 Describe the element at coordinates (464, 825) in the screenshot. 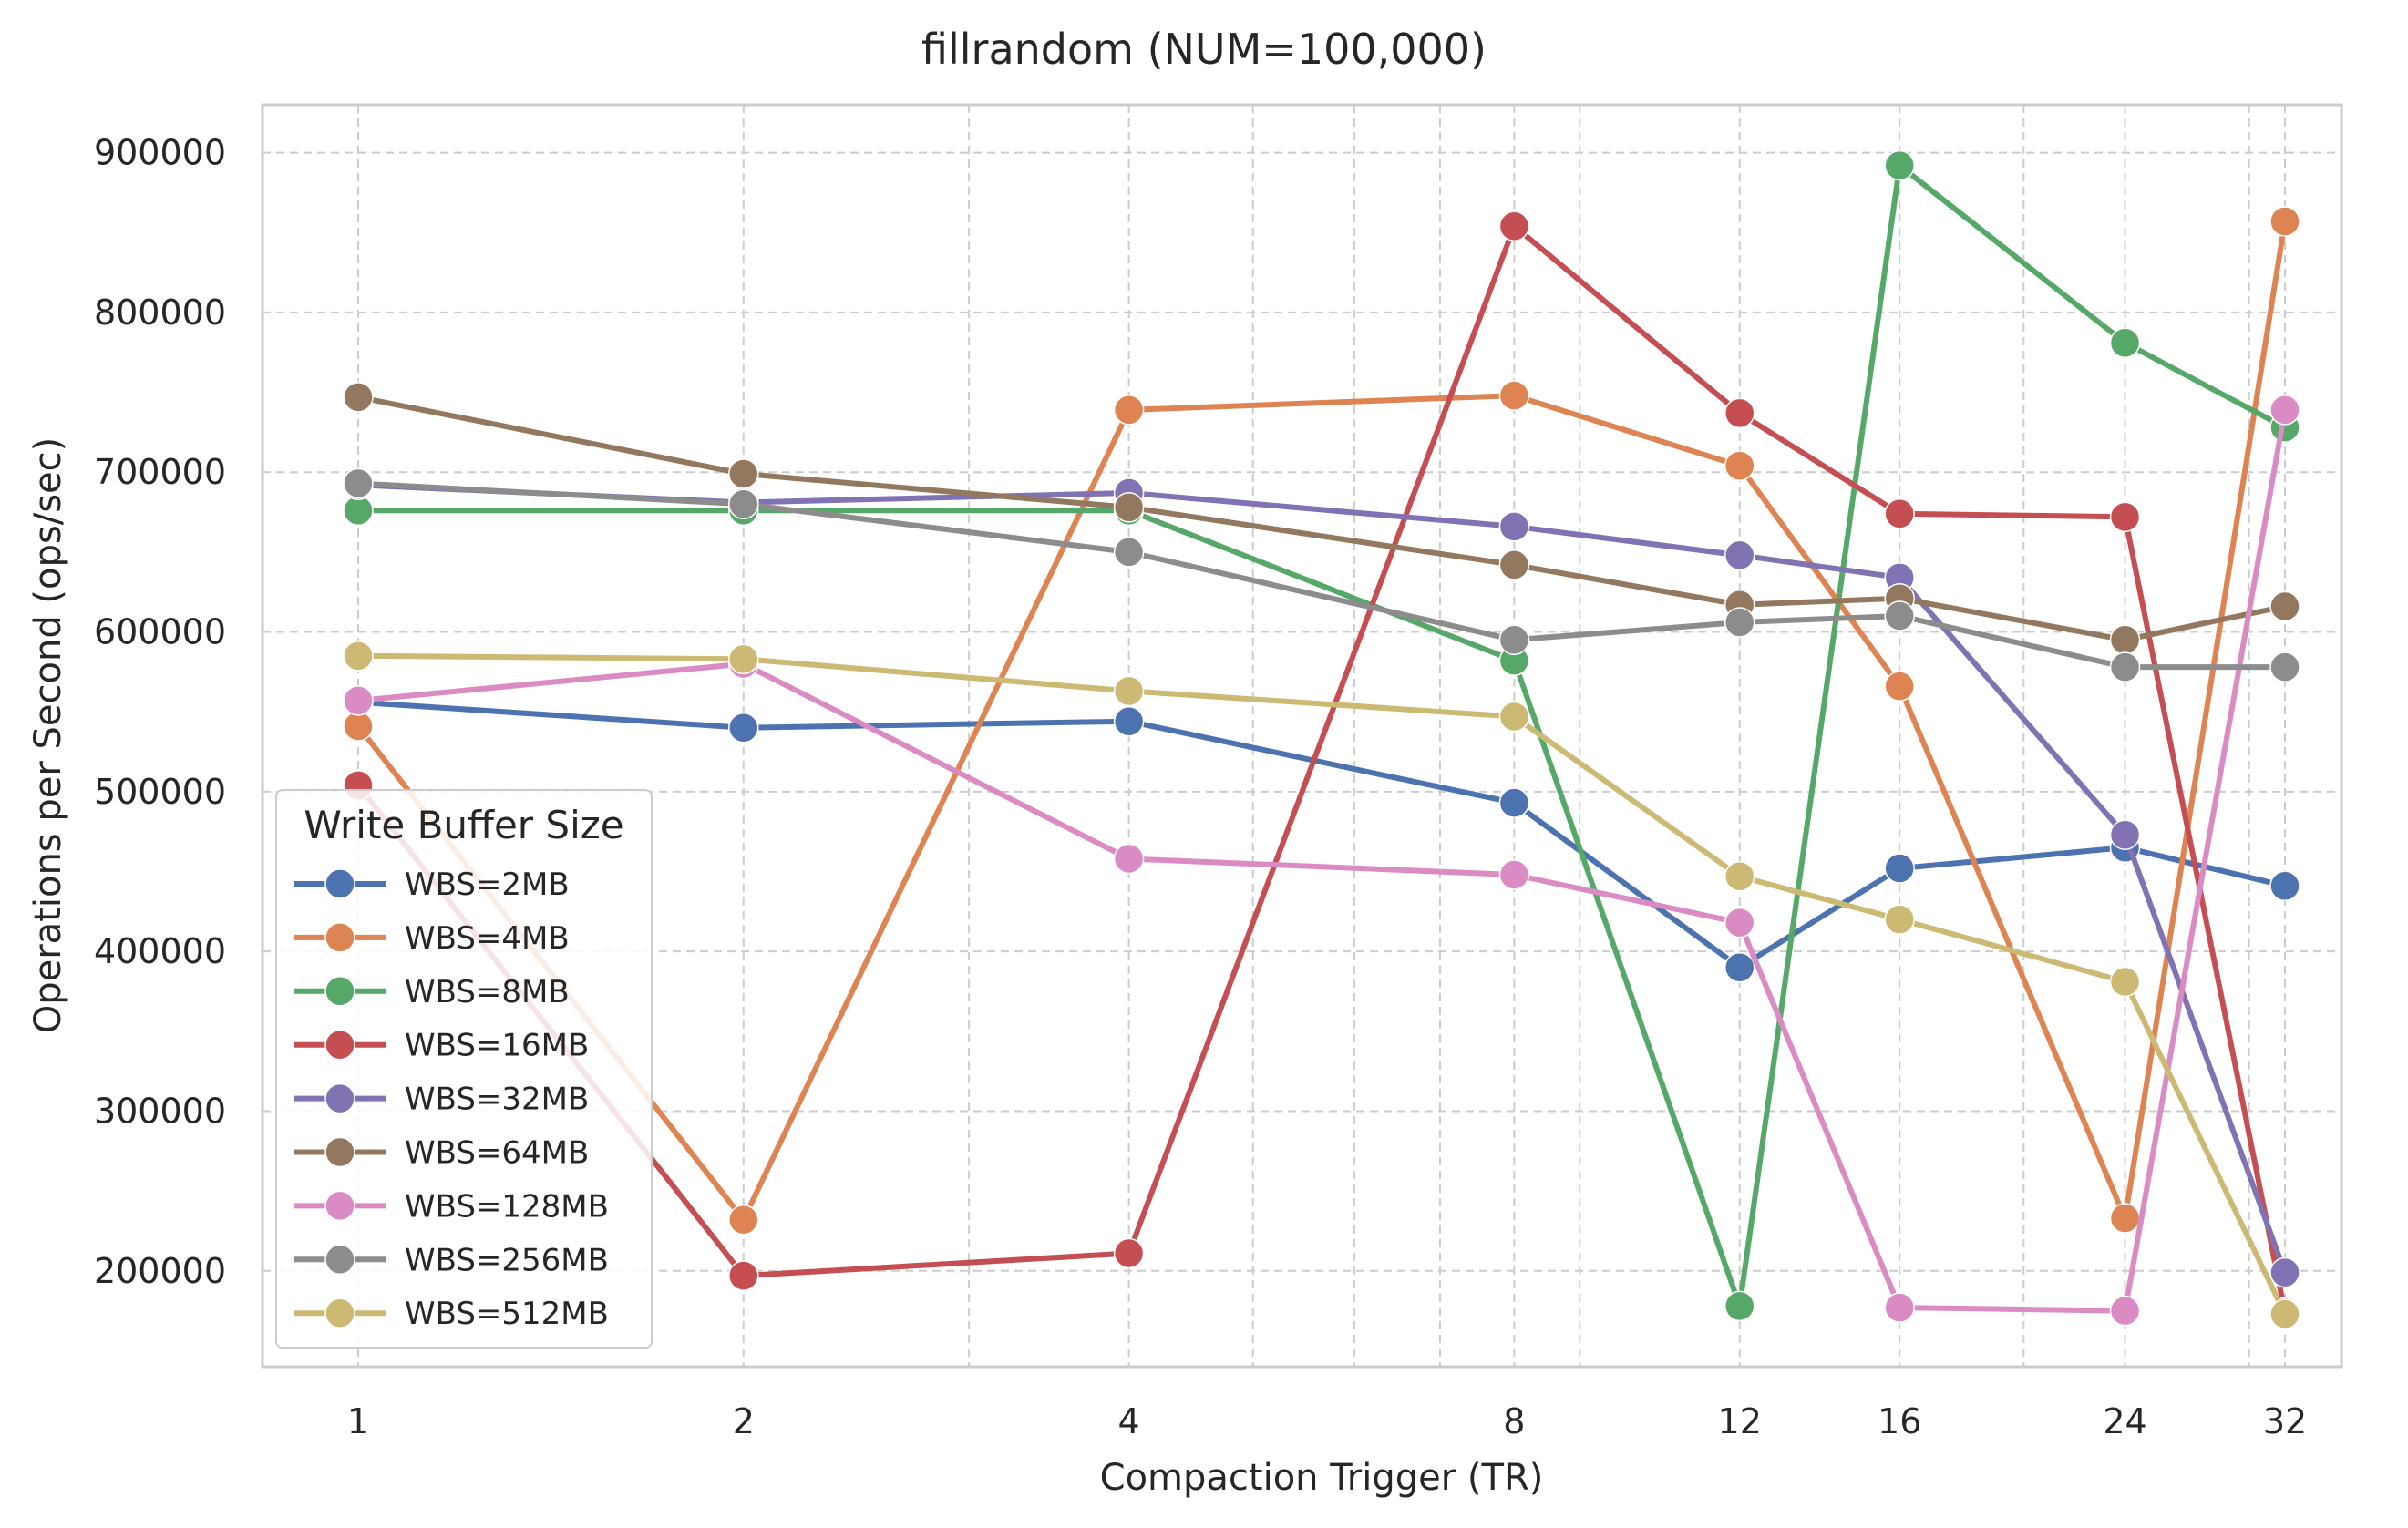

I see `legend-title: Write Buffer Size` at that location.